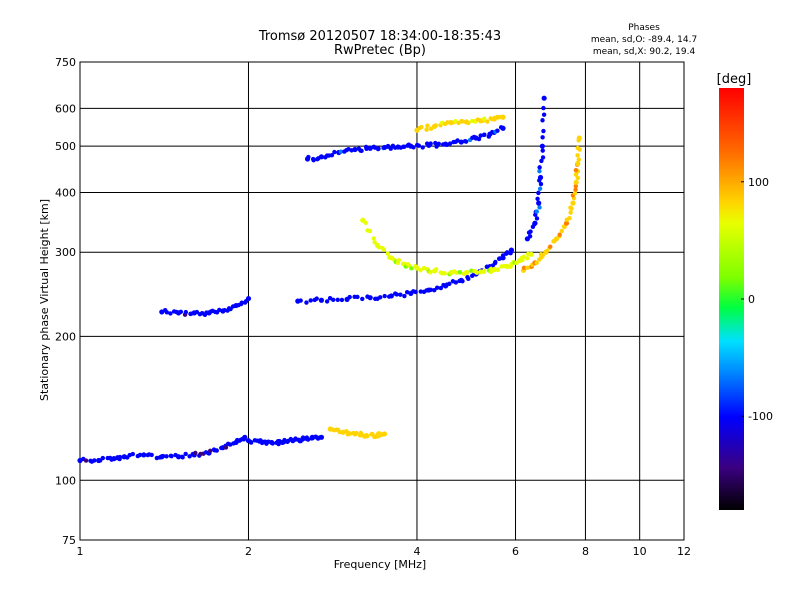 This screenshot has height=600, width=800. Describe the element at coordinates (585, 551) in the screenshot. I see `x-tick-label: 8` at that location.